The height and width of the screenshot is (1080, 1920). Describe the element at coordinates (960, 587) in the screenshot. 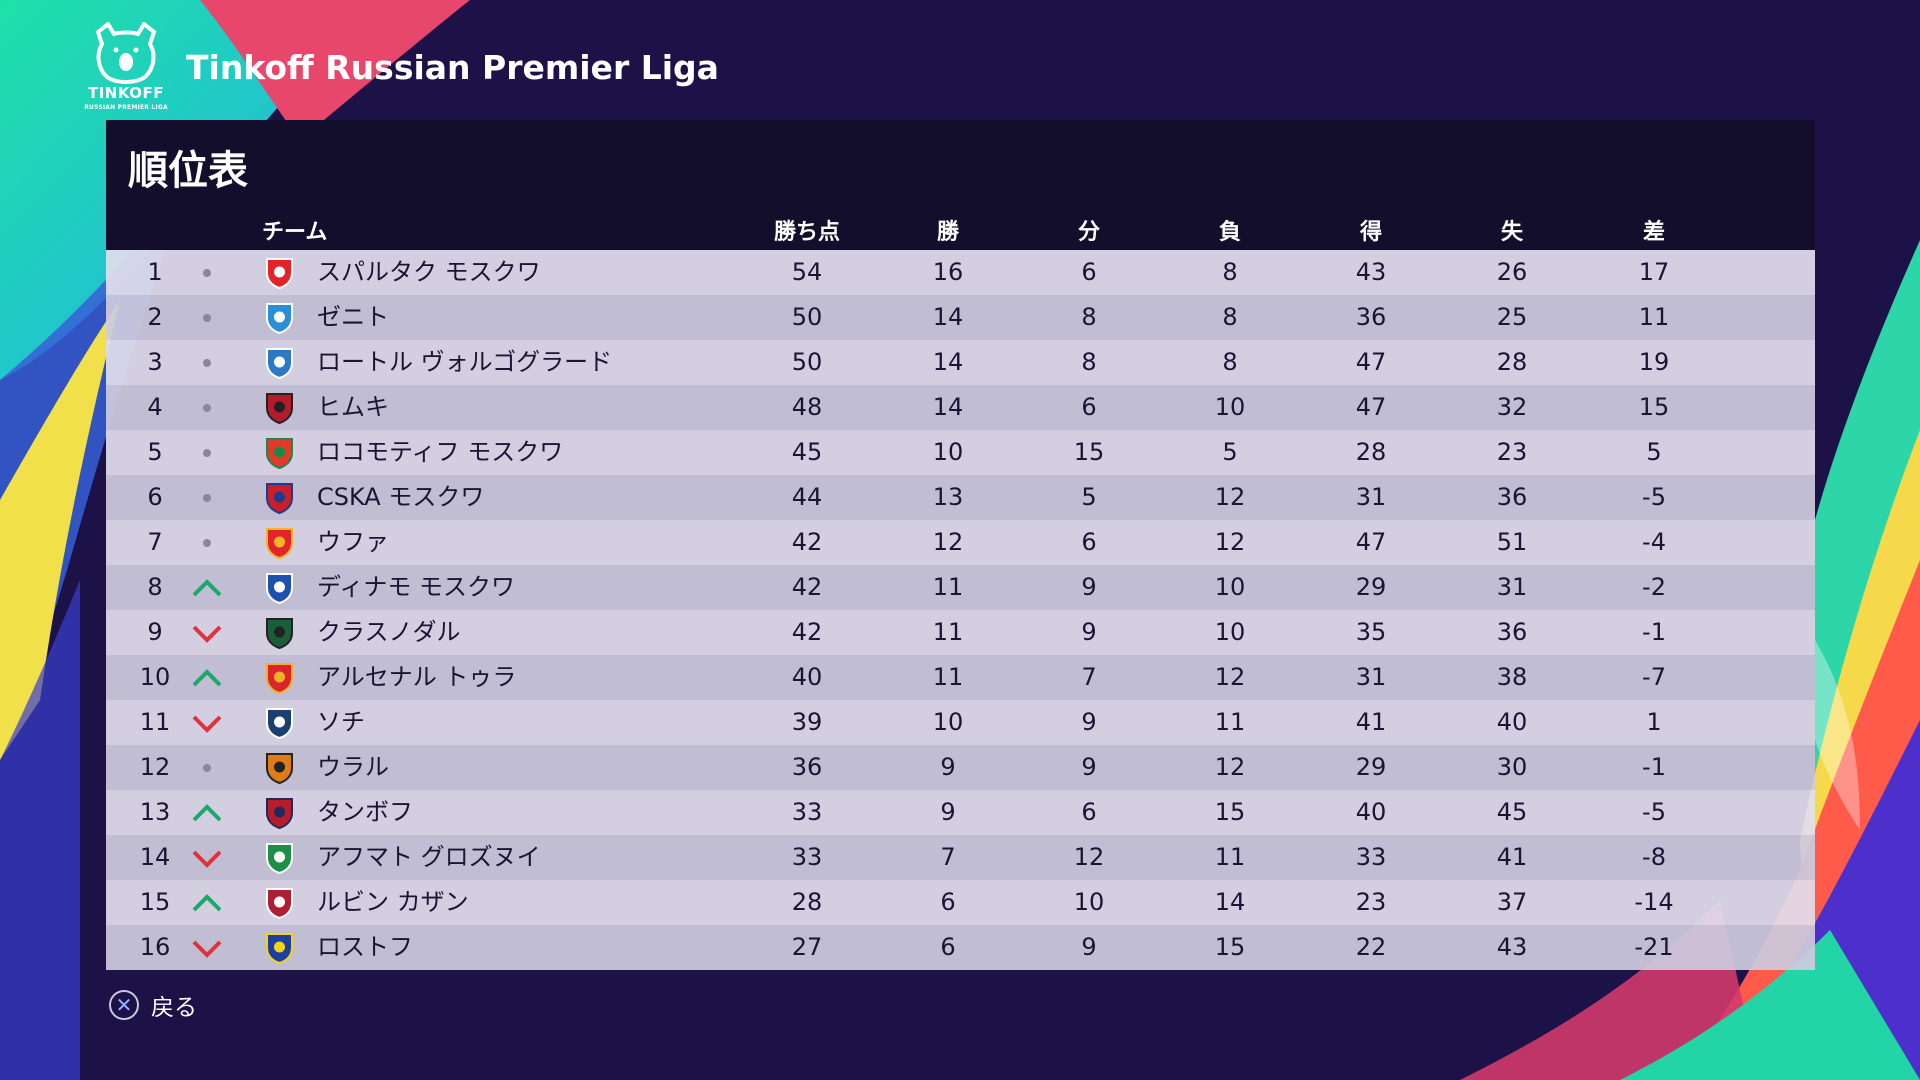

I see `table-row: 8 ディナモ モスクワ 42 11 9 10 29 31 -2` at that location.